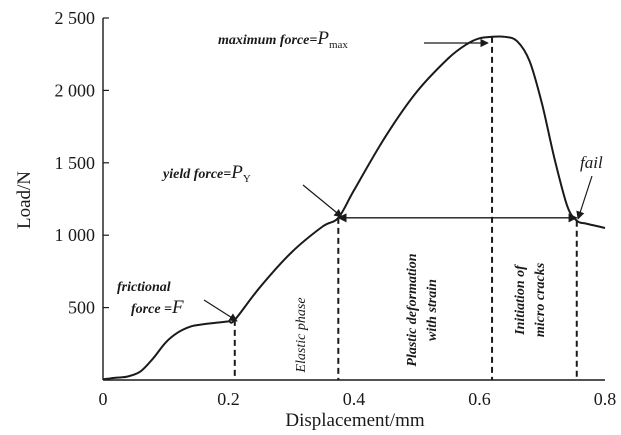 The image size is (621, 435). Describe the element at coordinates (157, 307) in the screenshot. I see `frictional-label-line2: force =F` at that location.